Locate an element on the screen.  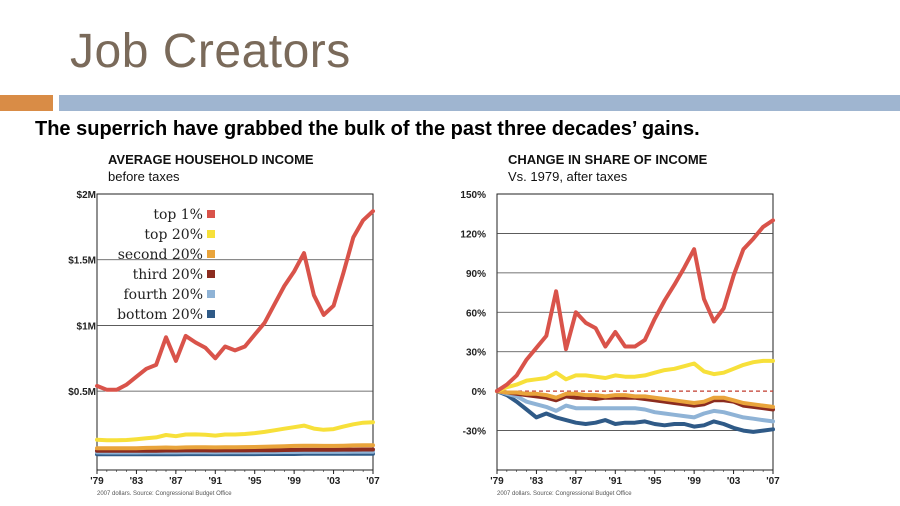
accent-bar-orange is located at coordinates (26, 103).